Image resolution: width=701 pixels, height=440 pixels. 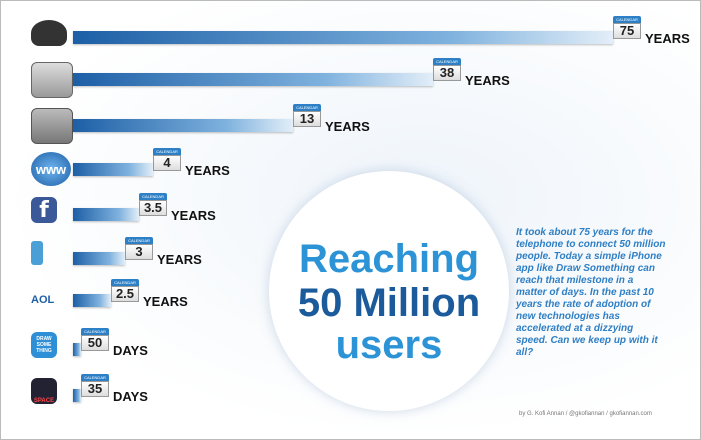 I want to click on app-icon: AOL, so click(x=43, y=300).